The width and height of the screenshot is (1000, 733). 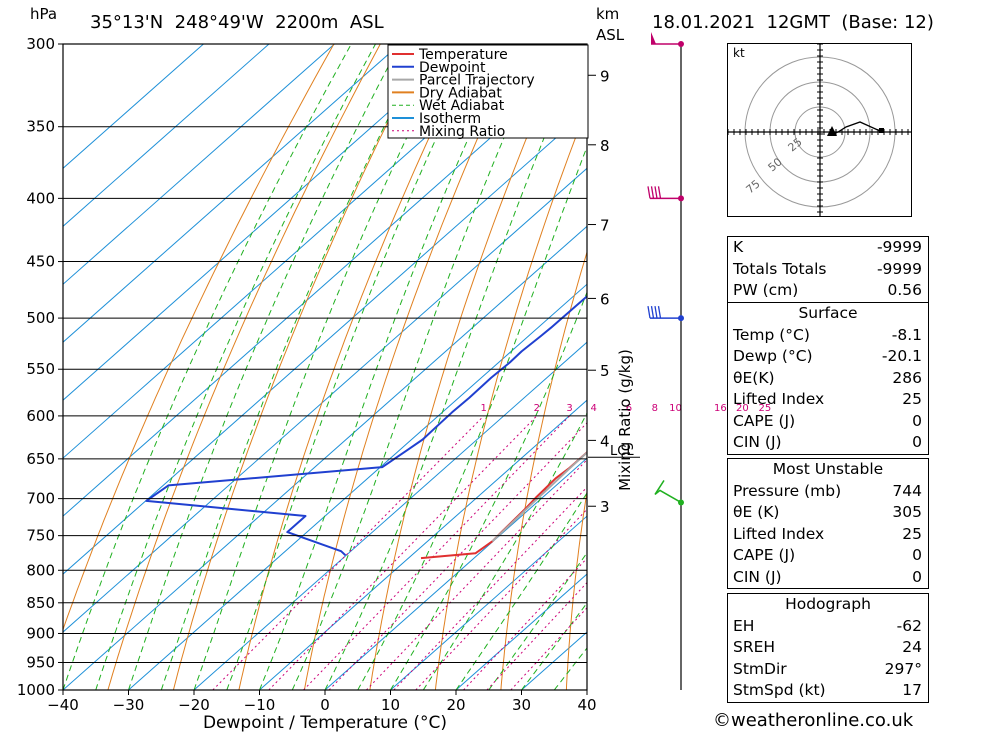 I want to click on hodo-storm-marker, so click(x=832, y=131).